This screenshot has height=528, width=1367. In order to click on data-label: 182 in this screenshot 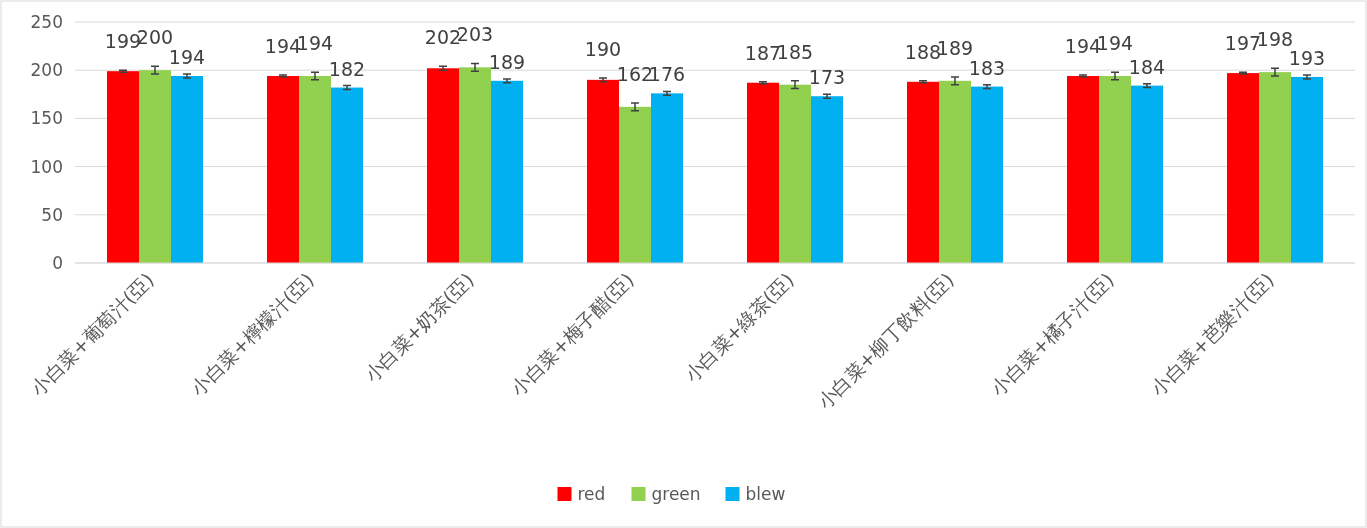, I will do `click(347, 68)`.